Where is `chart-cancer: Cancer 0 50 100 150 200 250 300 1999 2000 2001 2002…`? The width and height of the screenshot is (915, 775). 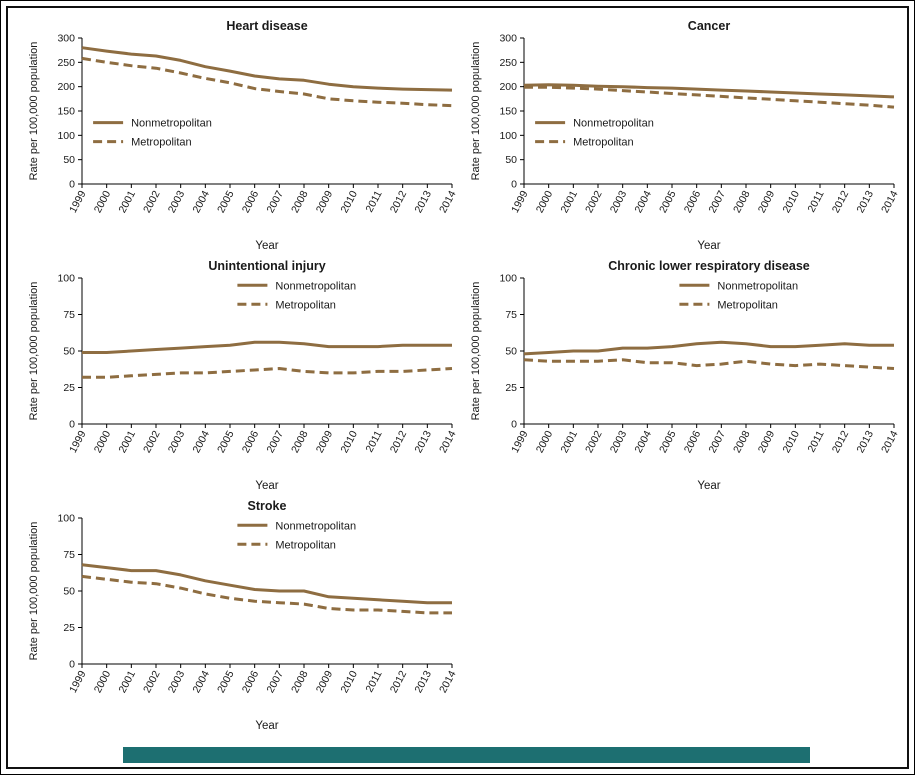
chart-cancer: Cancer 0 50 100 150 200 250 300 1999 2000 2001 2002… is located at coordinates (686, 136).